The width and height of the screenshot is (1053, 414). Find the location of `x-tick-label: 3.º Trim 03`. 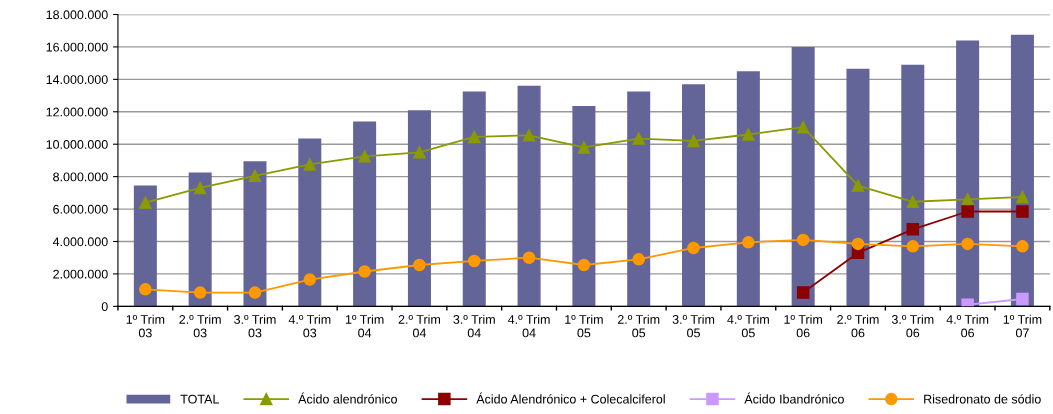

x-tick-label: 3.º Trim 03 is located at coordinates (255, 326).